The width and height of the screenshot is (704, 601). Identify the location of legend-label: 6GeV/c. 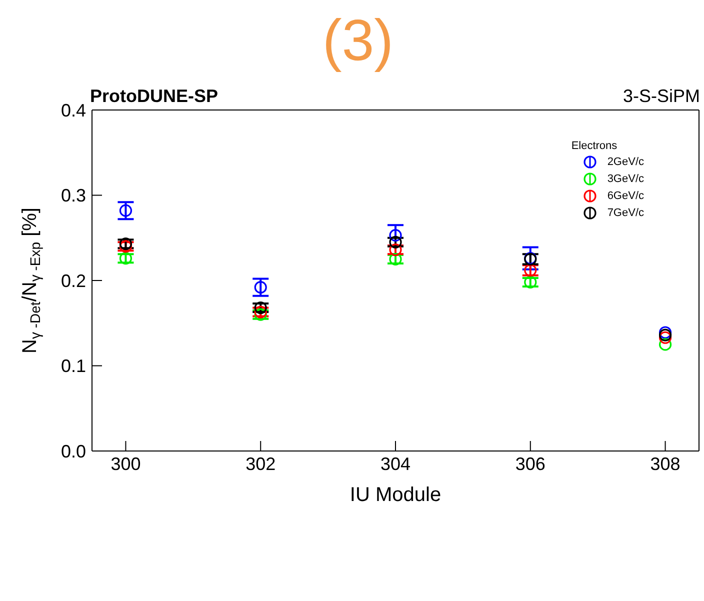
(625, 196).